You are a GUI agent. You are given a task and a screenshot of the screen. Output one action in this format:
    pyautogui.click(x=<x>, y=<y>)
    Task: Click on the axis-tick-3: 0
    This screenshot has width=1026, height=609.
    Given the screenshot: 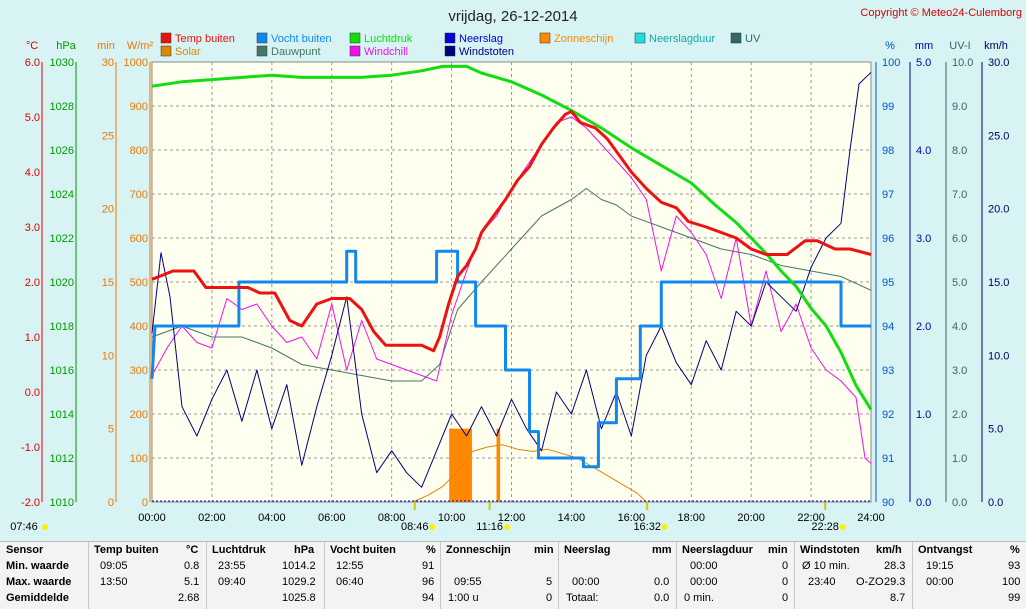 What is the action you would take?
    pyautogui.click(x=145, y=503)
    